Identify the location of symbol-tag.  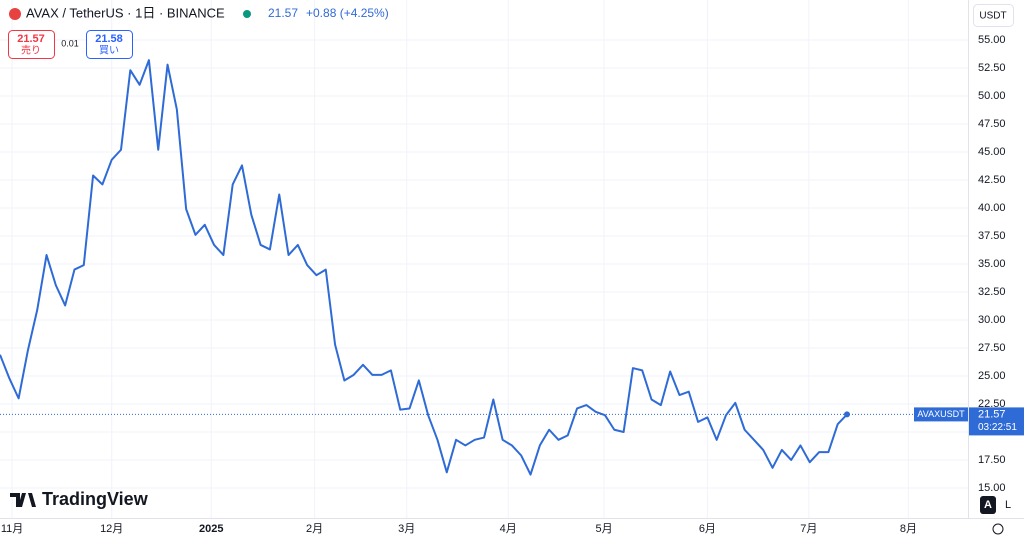
(941, 414).